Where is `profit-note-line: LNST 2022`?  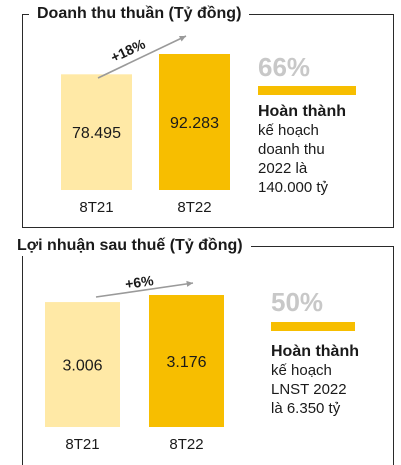
profit-note-line: LNST 2022 is located at coordinates (309, 389).